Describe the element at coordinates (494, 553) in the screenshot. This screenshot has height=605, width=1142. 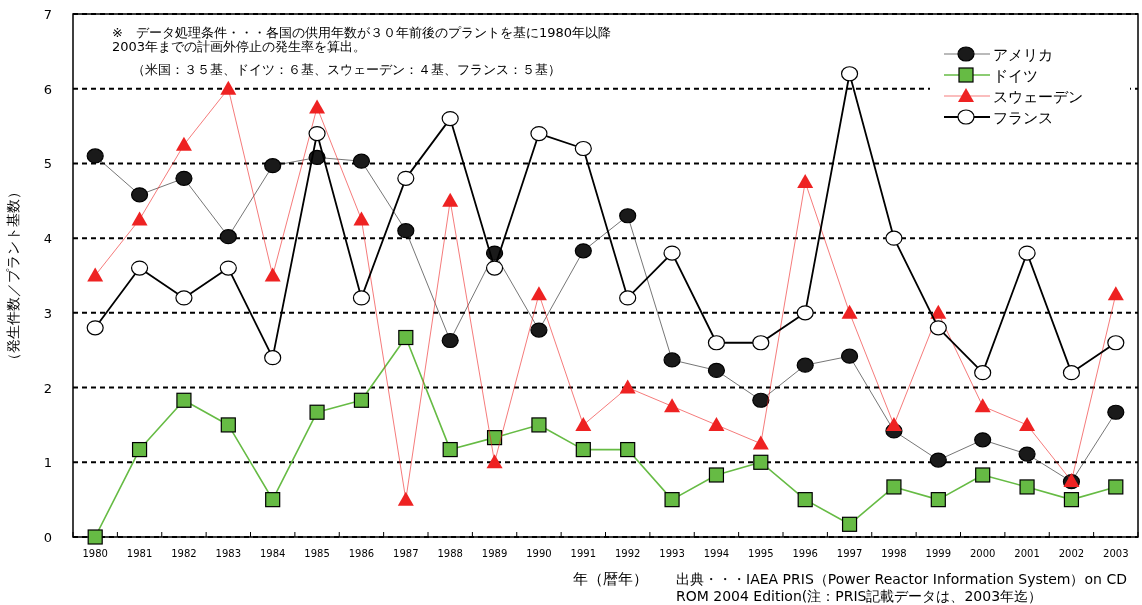
I see `x-tick-label: 1989` at that location.